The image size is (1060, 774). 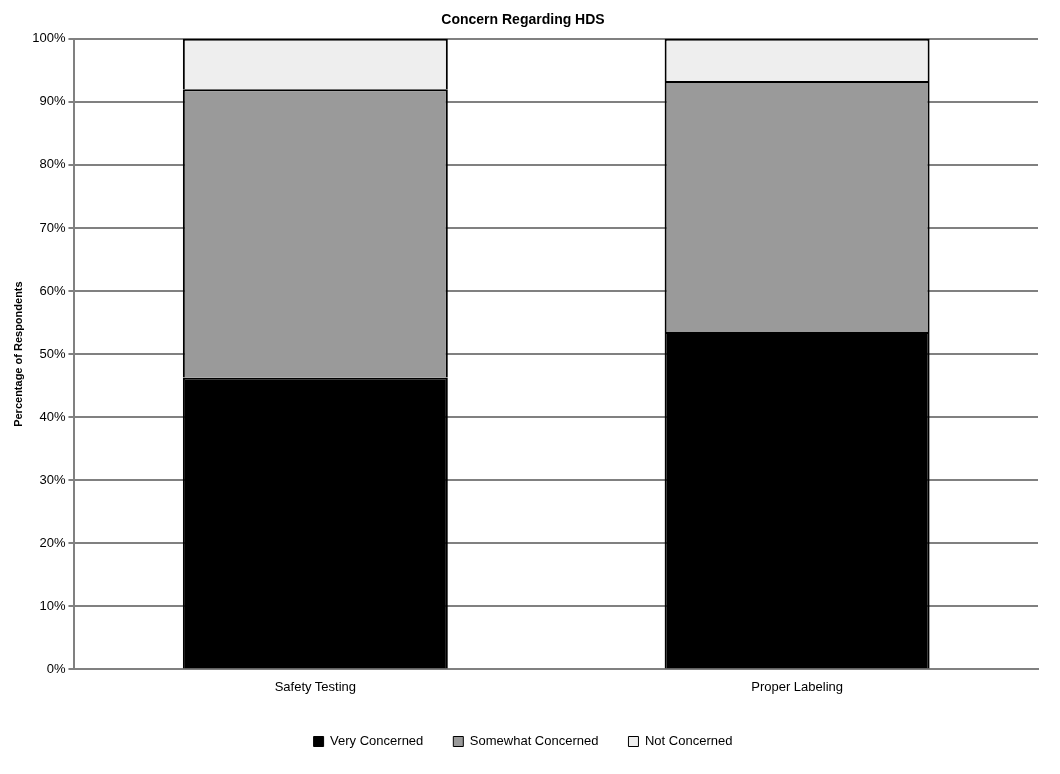 I want to click on y-tick-label: 70%, so click(x=52, y=227).